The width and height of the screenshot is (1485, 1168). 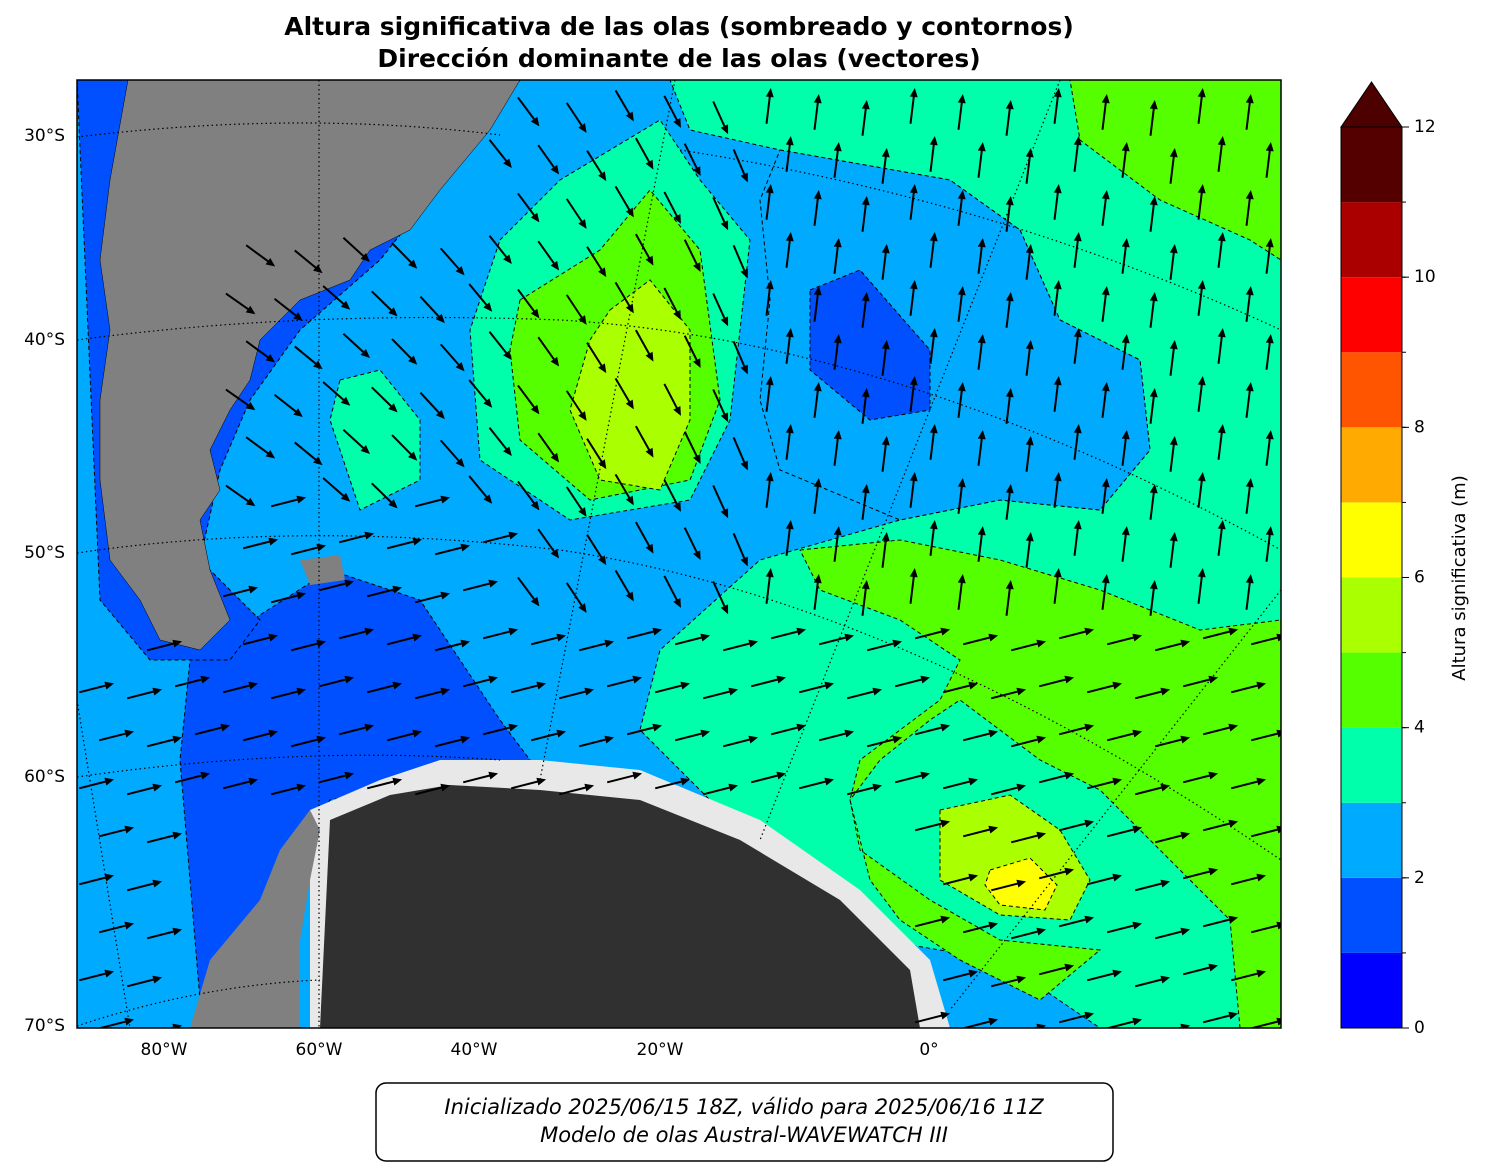 I want to click on south-america, so click(x=310, y=365).